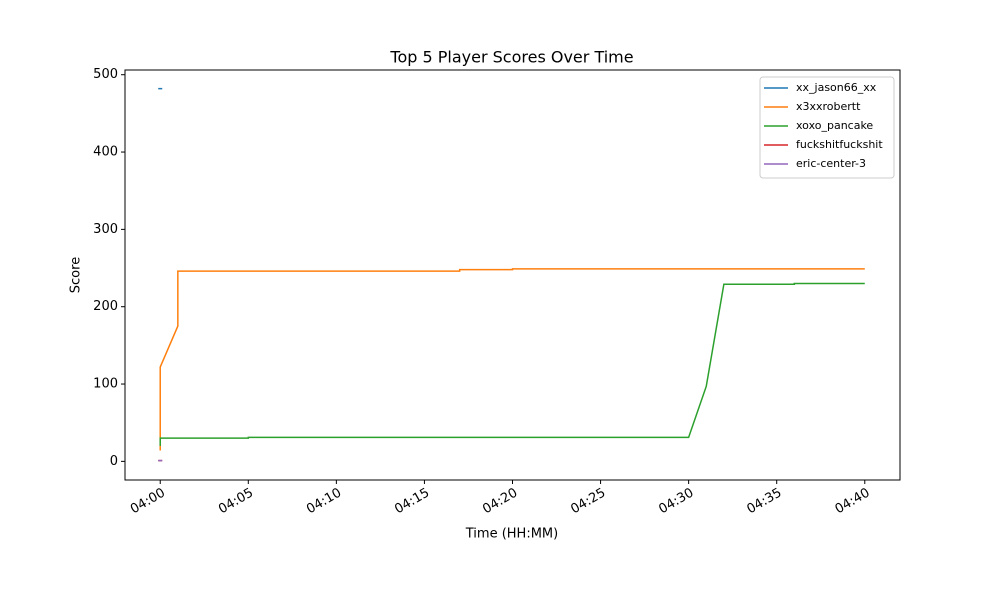  Describe the element at coordinates (105, 229) in the screenshot. I see `y-tick-label: 300` at that location.